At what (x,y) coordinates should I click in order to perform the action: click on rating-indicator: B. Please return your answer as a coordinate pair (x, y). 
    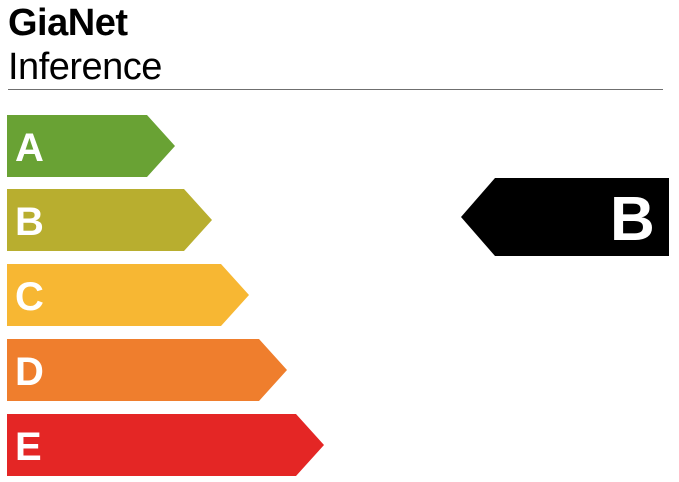
    Looking at the image, I should click on (565, 217).